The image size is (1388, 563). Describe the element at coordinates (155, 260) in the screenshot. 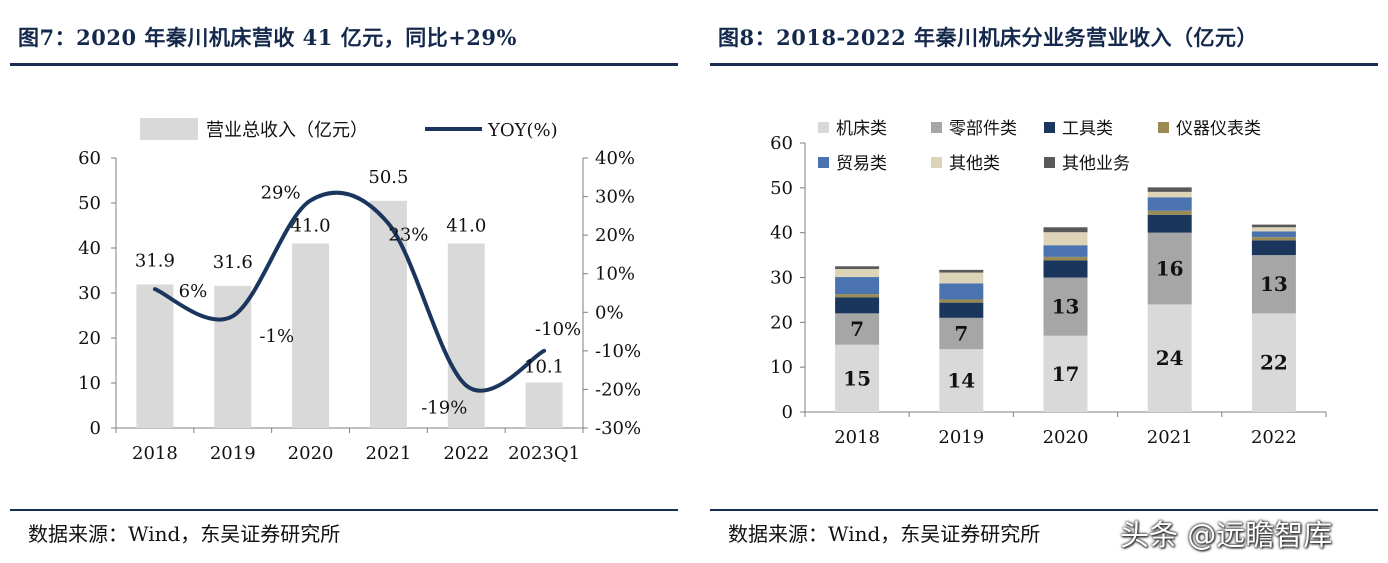

I see `revenue-data-label: 31.9` at that location.